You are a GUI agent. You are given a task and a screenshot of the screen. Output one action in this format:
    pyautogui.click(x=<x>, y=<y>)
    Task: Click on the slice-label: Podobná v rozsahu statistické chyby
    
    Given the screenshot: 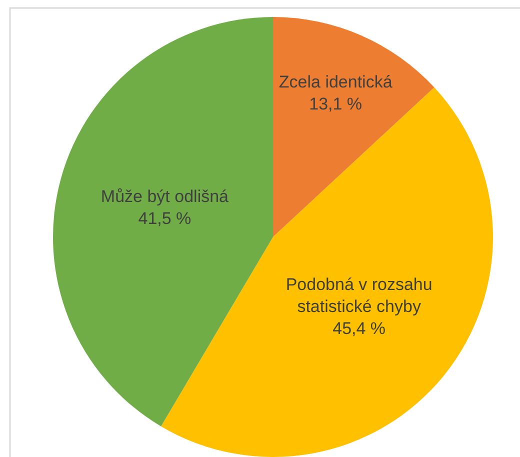 What is the action you would take?
    pyautogui.click(x=359, y=295)
    